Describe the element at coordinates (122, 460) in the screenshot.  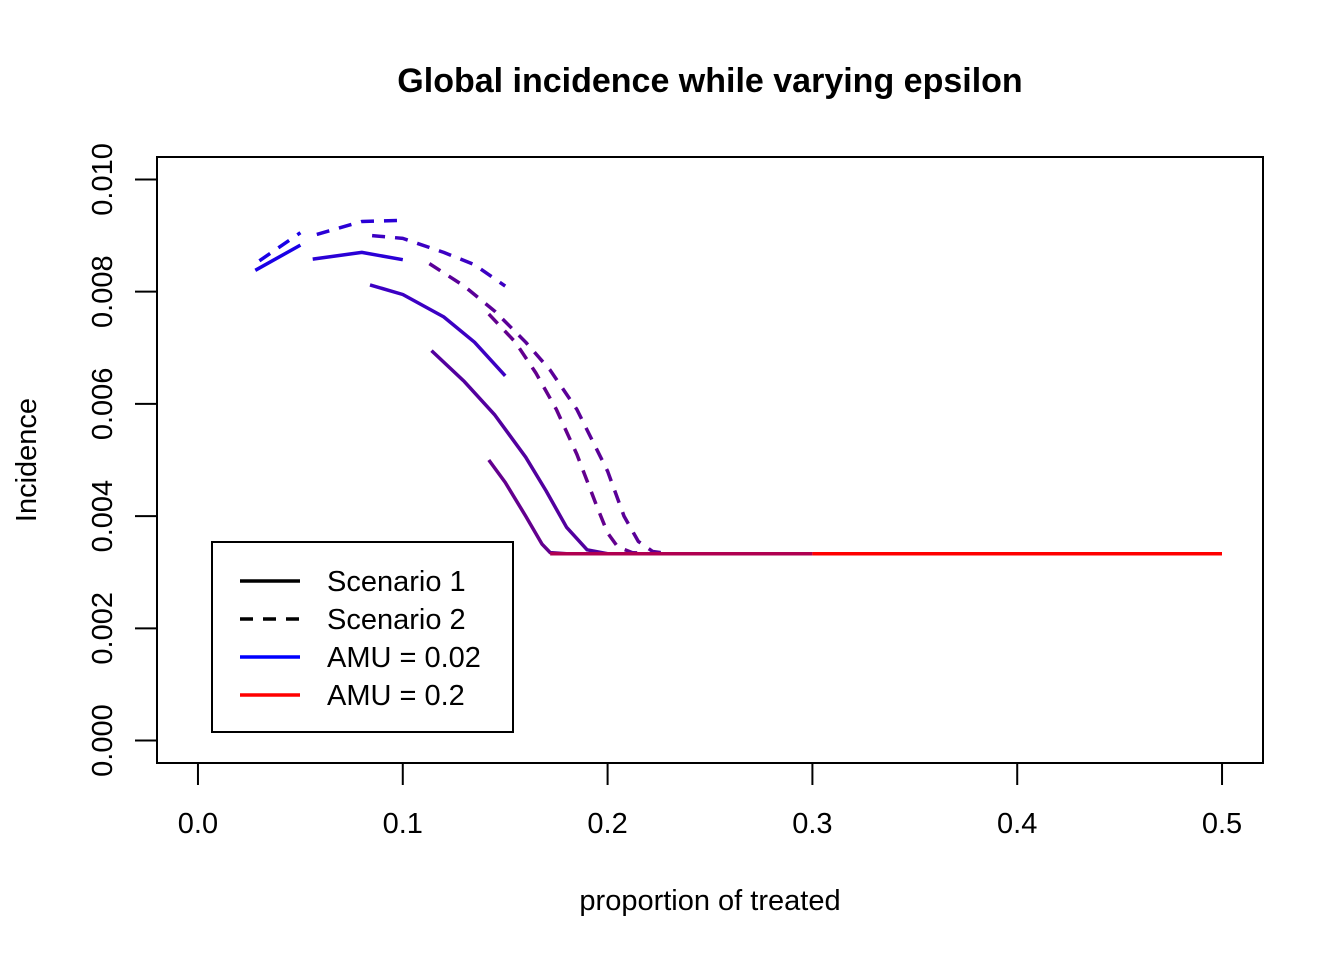
I see `y-axis: 0.000 0.002 0.004 0.006 0.008 0.010` at that location.